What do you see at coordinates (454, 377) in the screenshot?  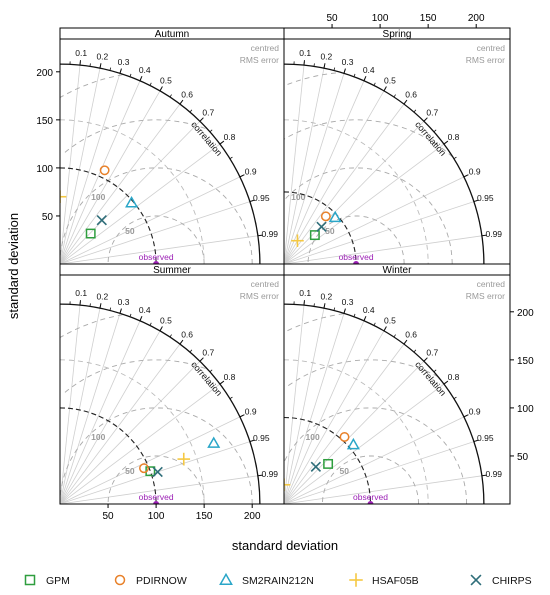 I see `correlation-tick-label: 0.8` at bounding box center [454, 377].